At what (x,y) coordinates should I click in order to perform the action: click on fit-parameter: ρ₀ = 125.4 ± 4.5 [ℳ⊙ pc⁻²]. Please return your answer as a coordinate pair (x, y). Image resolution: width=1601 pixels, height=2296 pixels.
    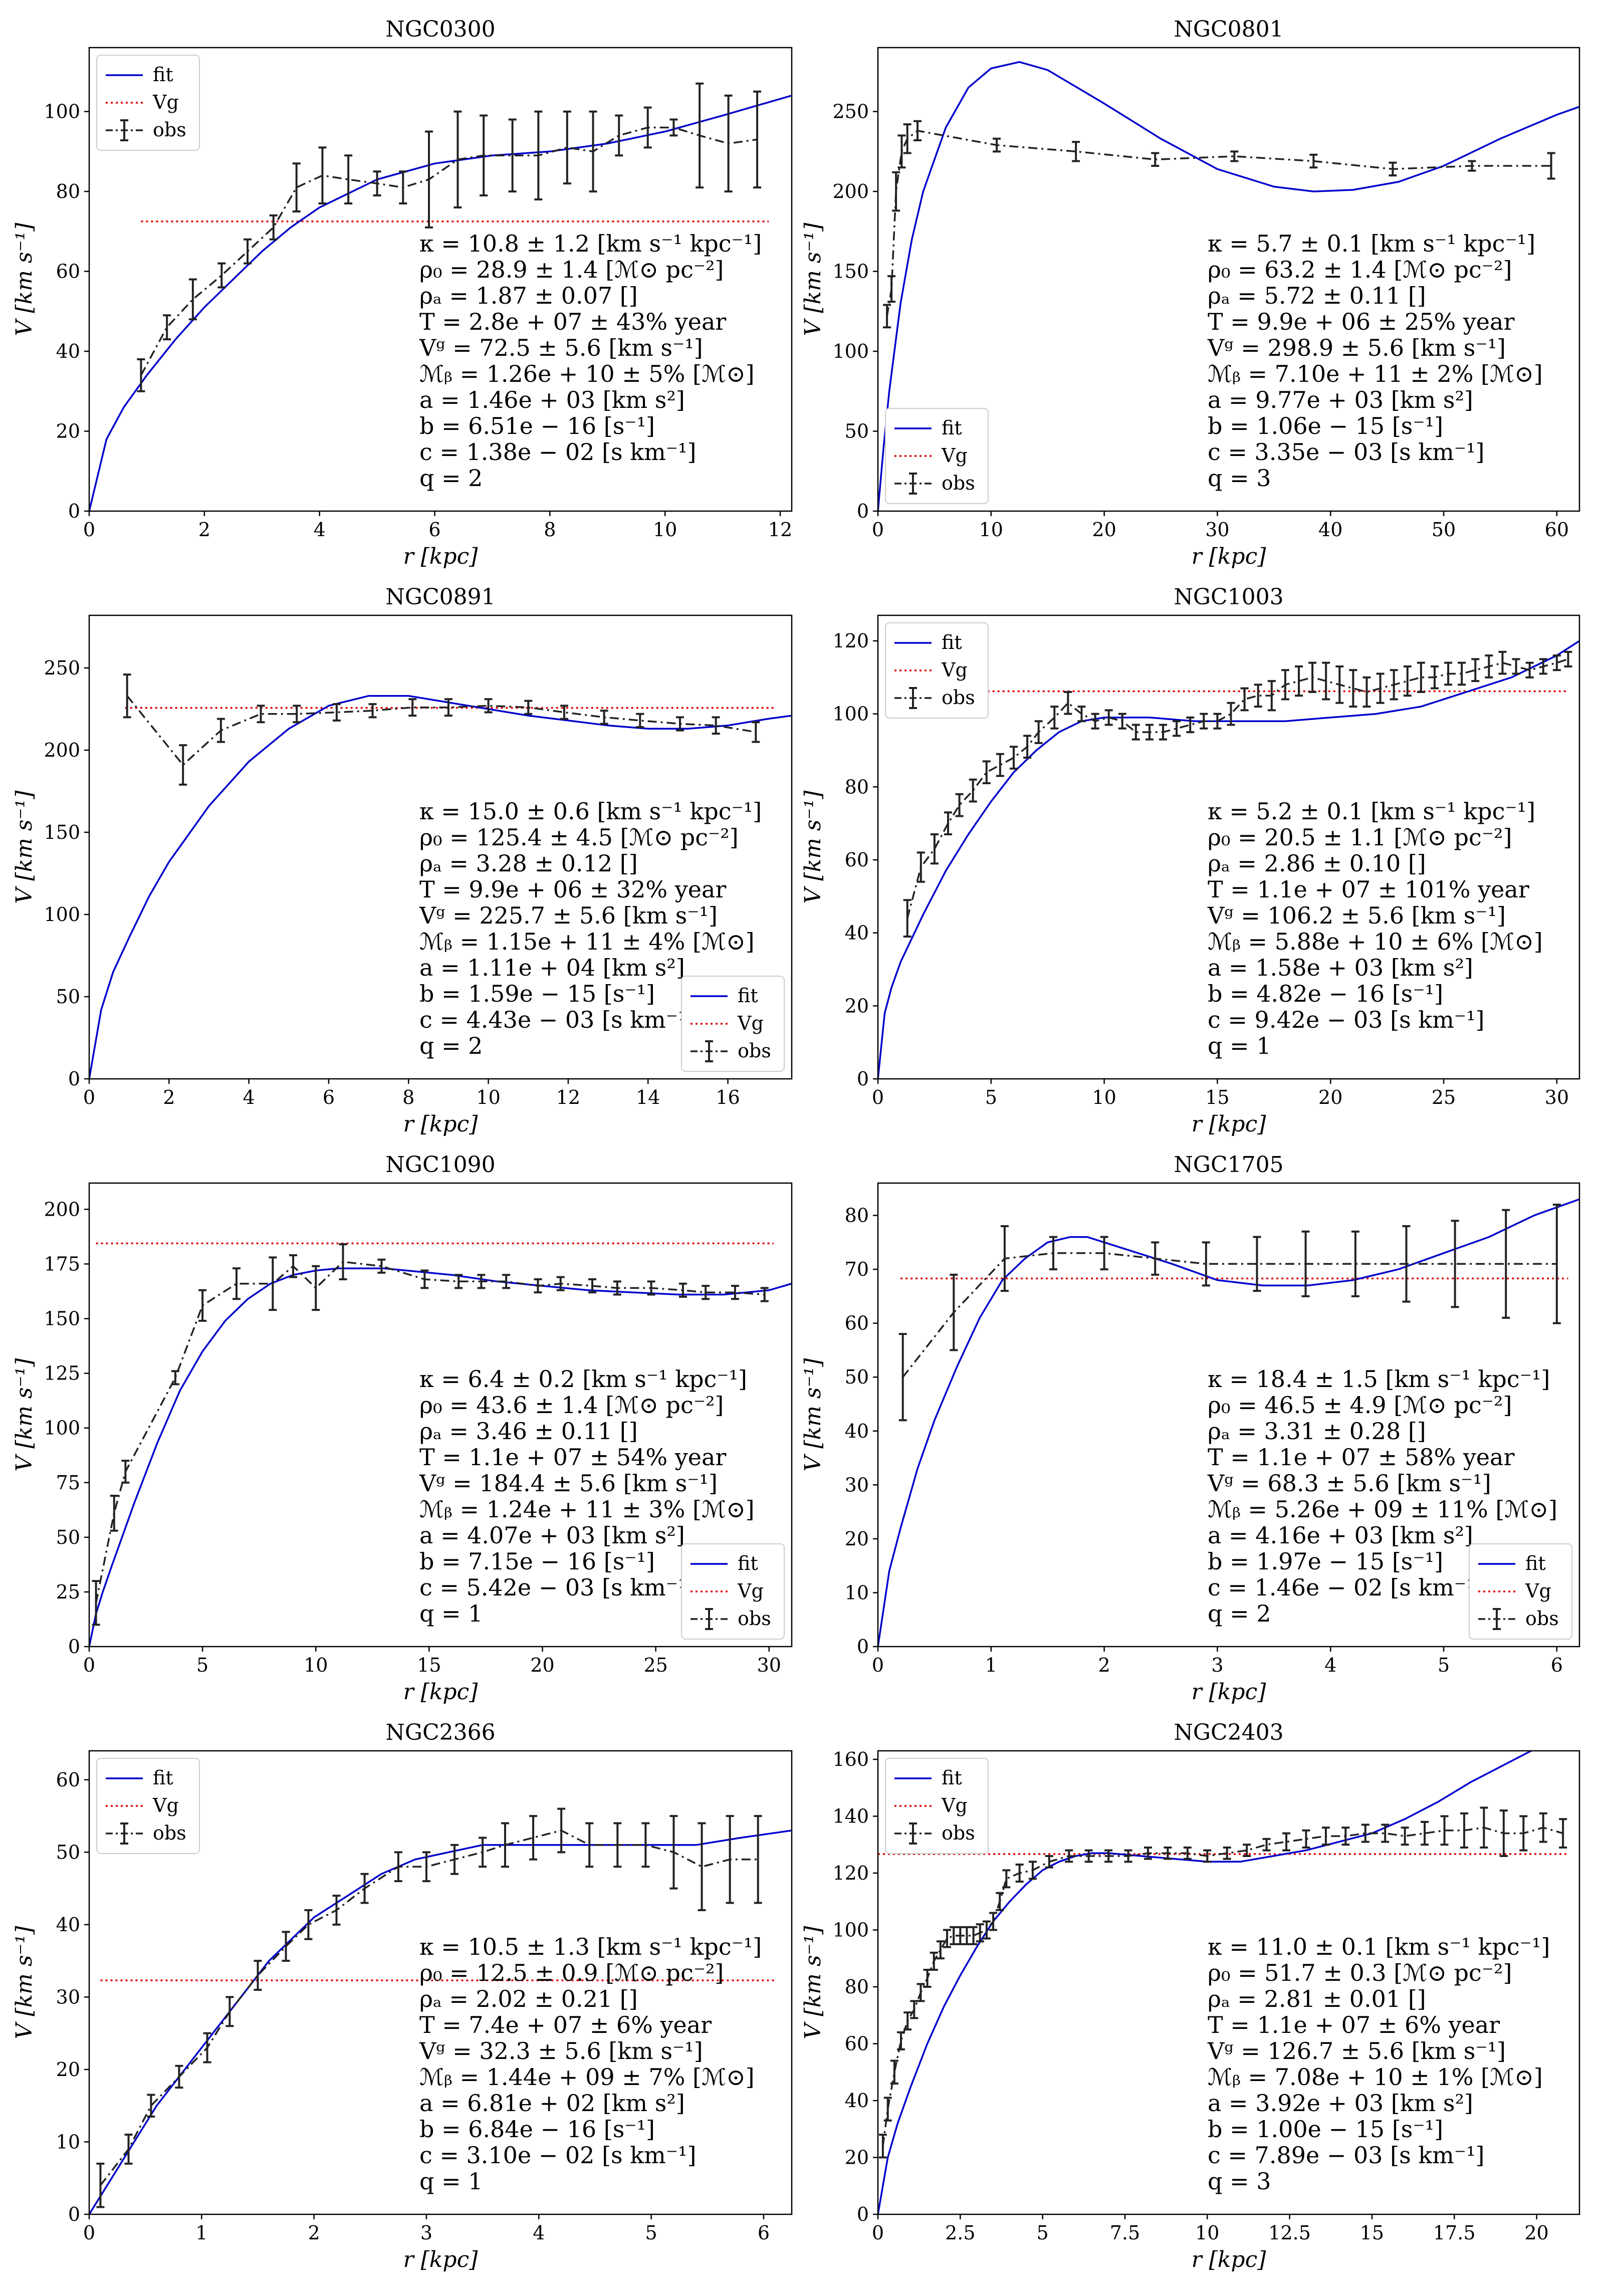
    Looking at the image, I should click on (579, 837).